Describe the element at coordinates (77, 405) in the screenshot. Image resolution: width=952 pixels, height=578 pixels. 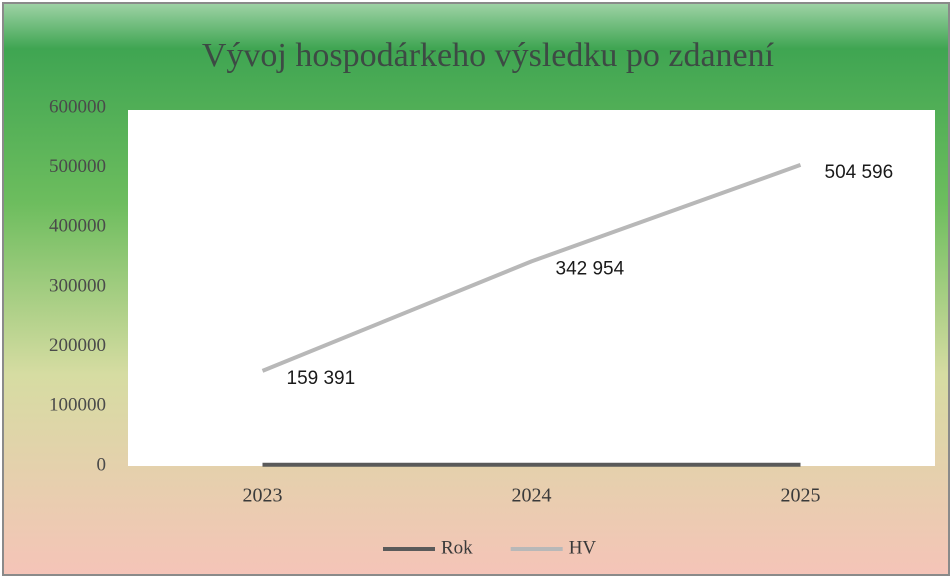
I see `y-tick-label: 100000` at that location.